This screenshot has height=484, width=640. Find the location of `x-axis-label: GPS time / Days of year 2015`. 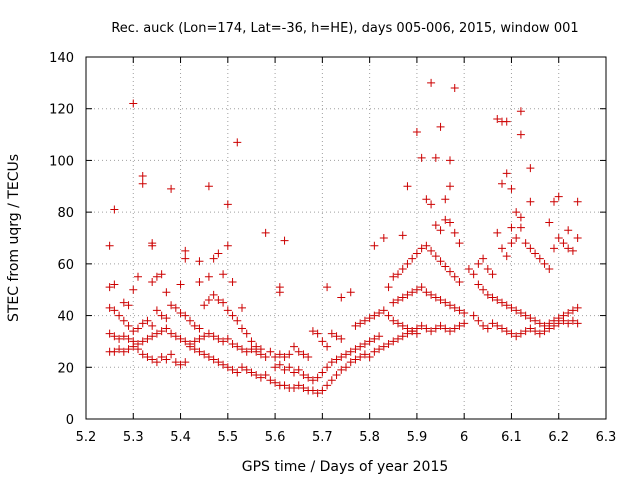

x-axis-label: GPS time / Days of year 2015 is located at coordinates (345, 467).